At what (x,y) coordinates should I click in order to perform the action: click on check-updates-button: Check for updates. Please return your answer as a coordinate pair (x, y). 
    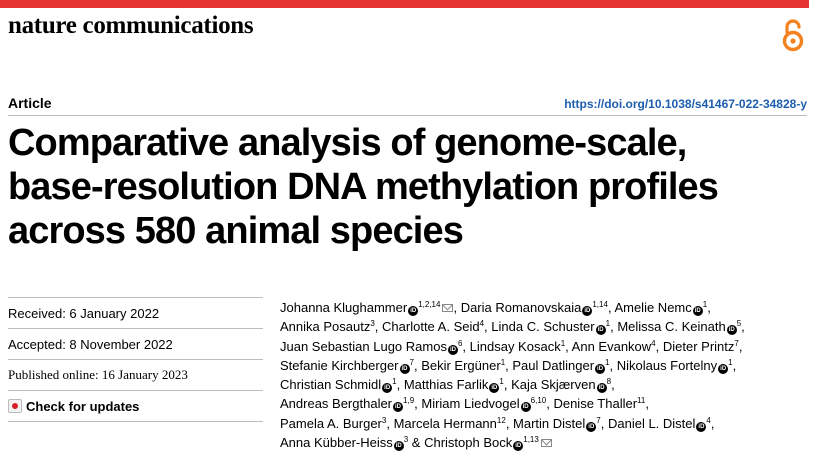
    Looking at the image, I should click on (73, 406).